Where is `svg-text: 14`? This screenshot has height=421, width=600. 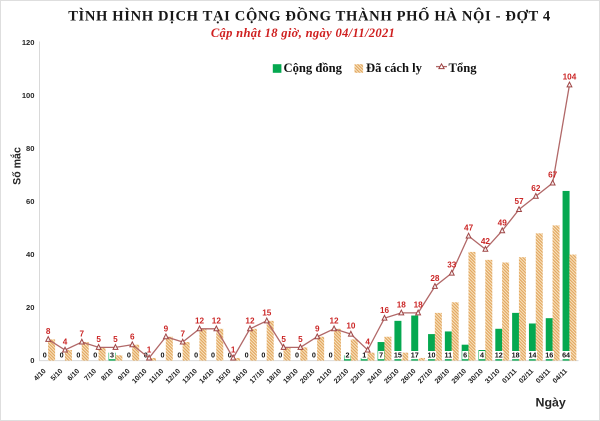
svg-text: 14 is located at coordinates (532, 354).